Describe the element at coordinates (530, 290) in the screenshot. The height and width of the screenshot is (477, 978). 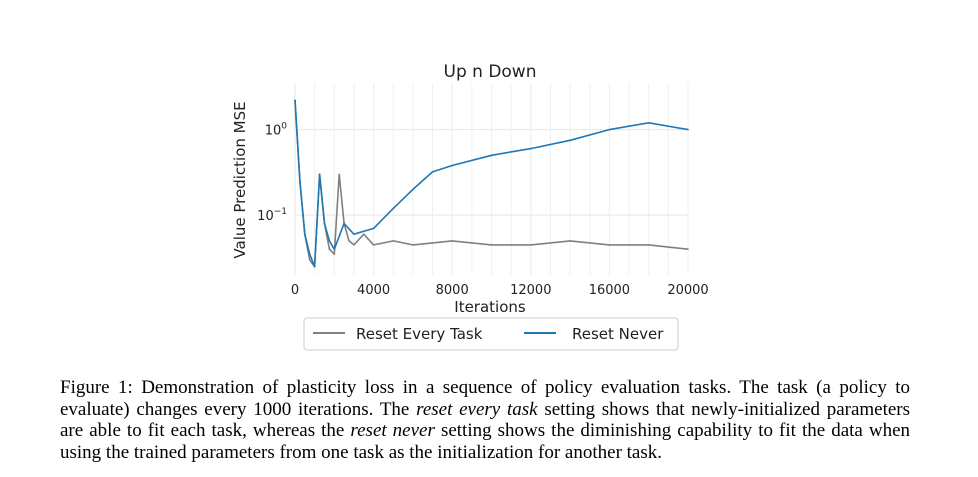
I see `x-tick-label: 12000` at that location.